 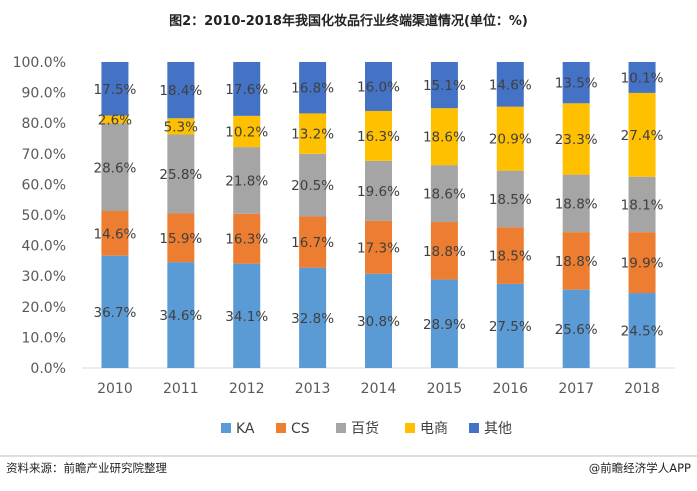 I want to click on legend-label: 百货, so click(x=365, y=428).